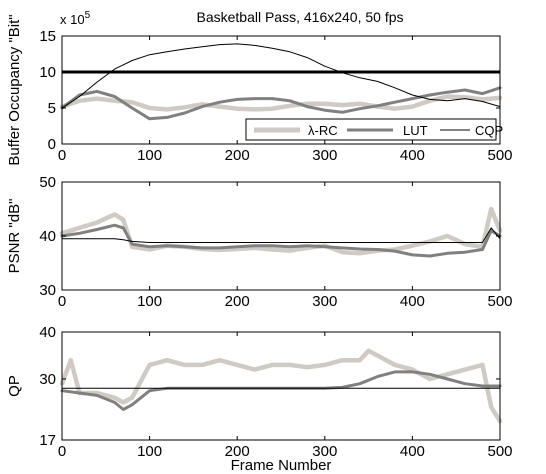 Image resolution: width=546 pixels, height=474 pixels. I want to click on series-layer-psnr, so click(281, 232).